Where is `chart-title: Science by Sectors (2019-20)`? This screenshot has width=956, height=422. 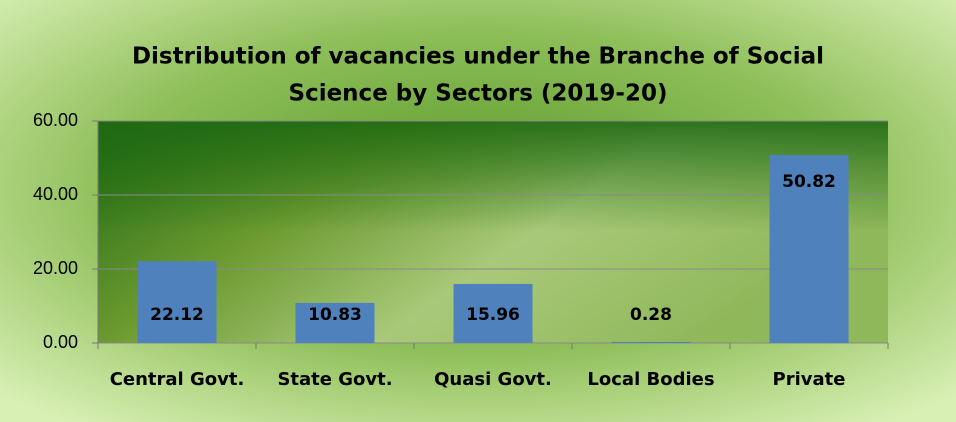 chart-title: Science by Sectors (2019-20) is located at coordinates (478, 94).